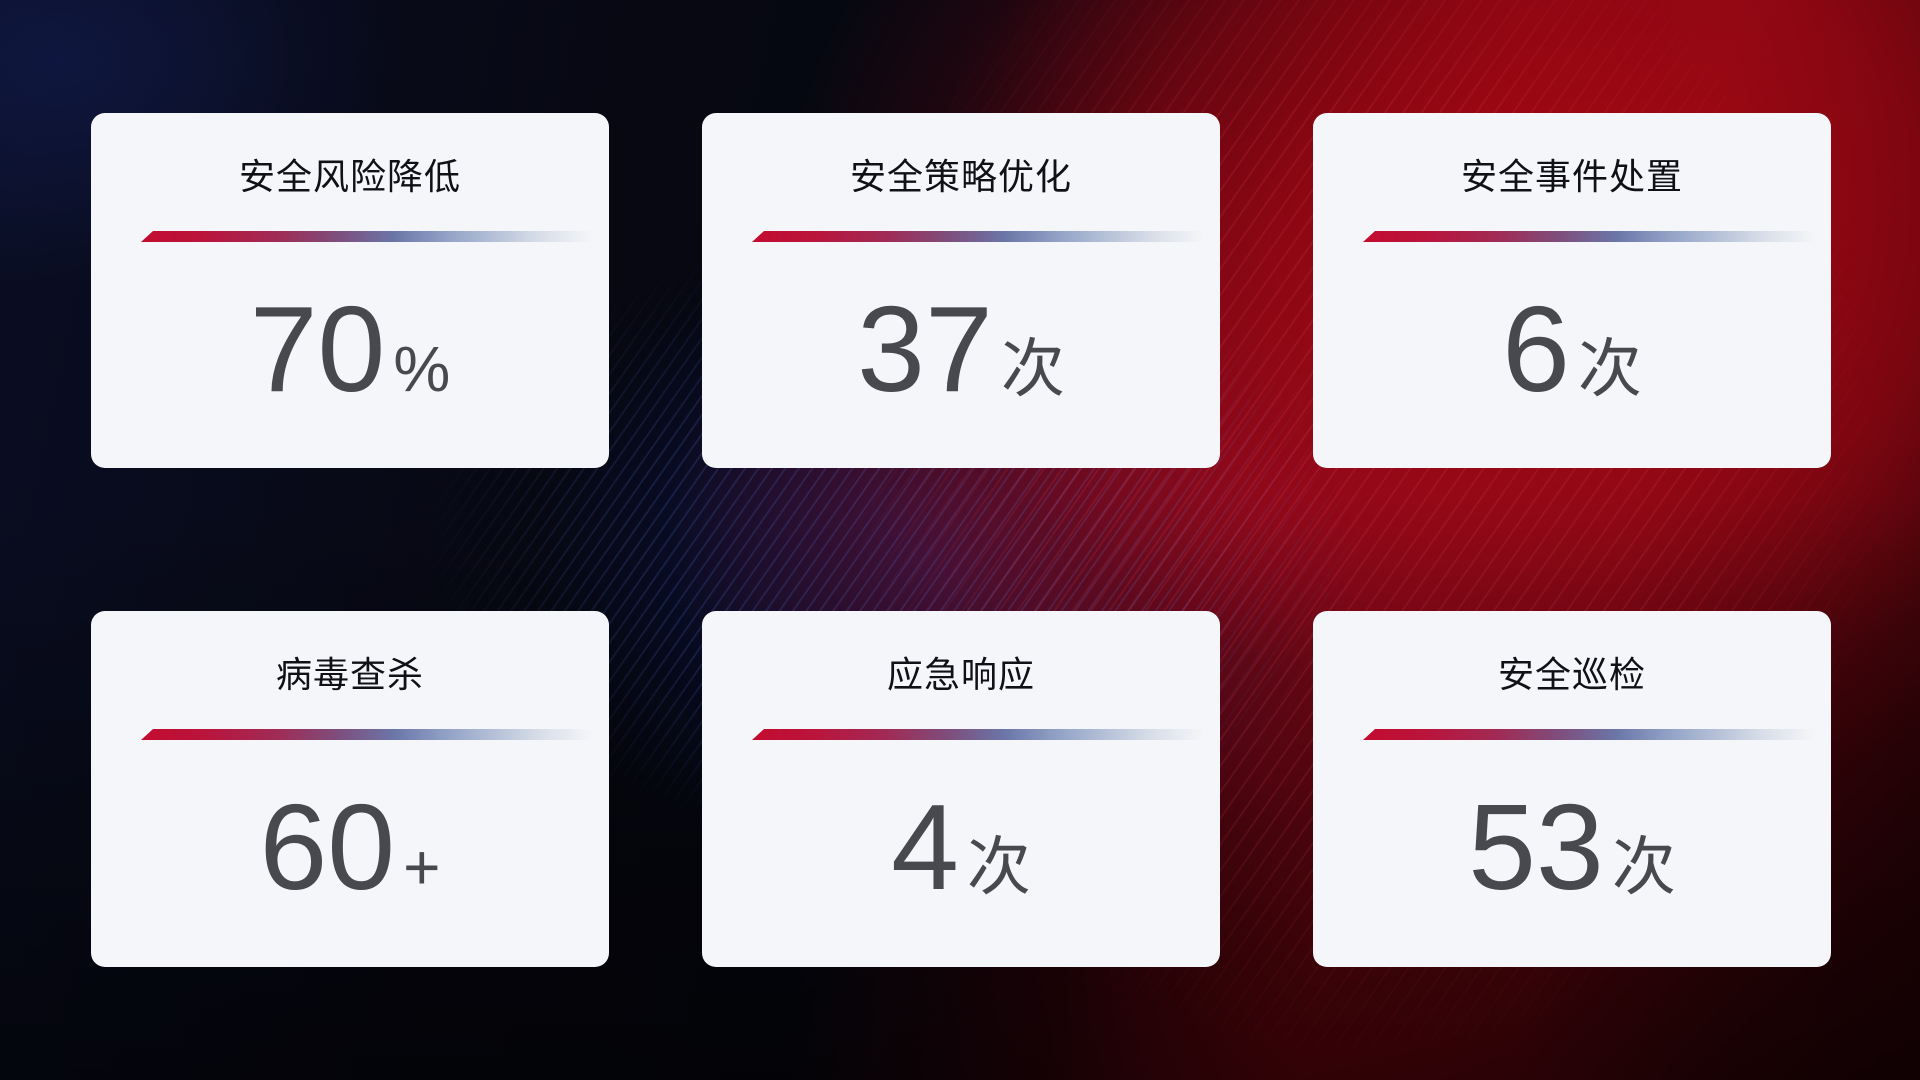  Describe the element at coordinates (349, 674) in the screenshot. I see `card-title: 病毒查杀` at that location.